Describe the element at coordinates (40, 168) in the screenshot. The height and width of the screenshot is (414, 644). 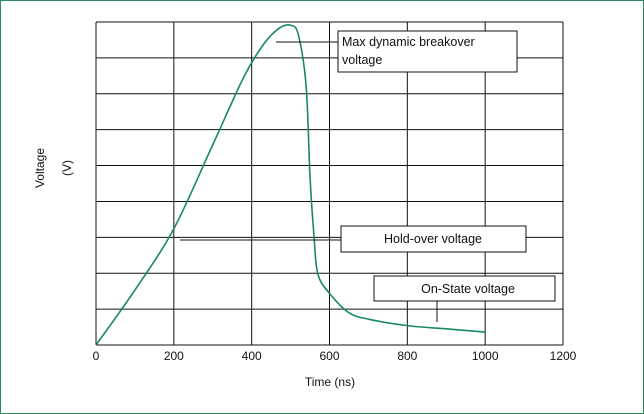
I see `y-axis-title: Voltage` at that location.